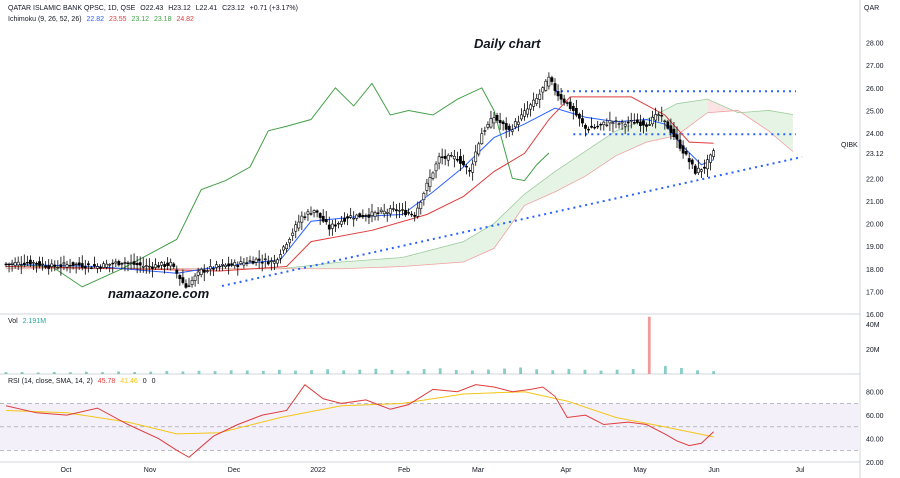  What do you see at coordinates (404, 470) in the screenshot?
I see `x-tick-label: Feb` at bounding box center [404, 470].